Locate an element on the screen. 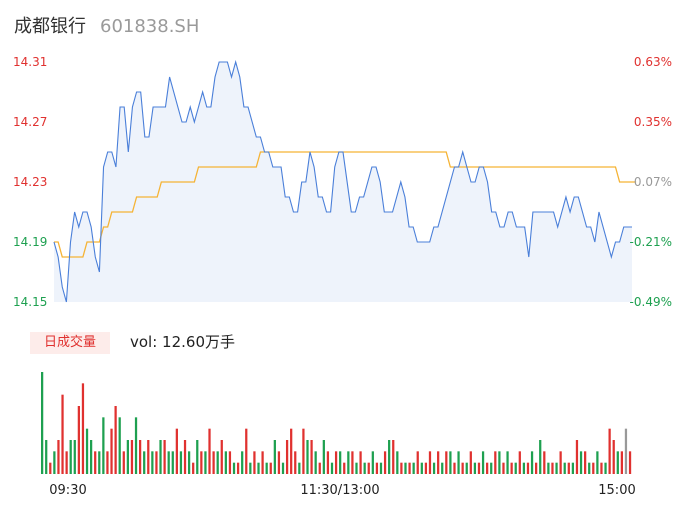 The height and width of the screenshot is (524, 686). stock-code: 601838.SH is located at coordinates (150, 26).